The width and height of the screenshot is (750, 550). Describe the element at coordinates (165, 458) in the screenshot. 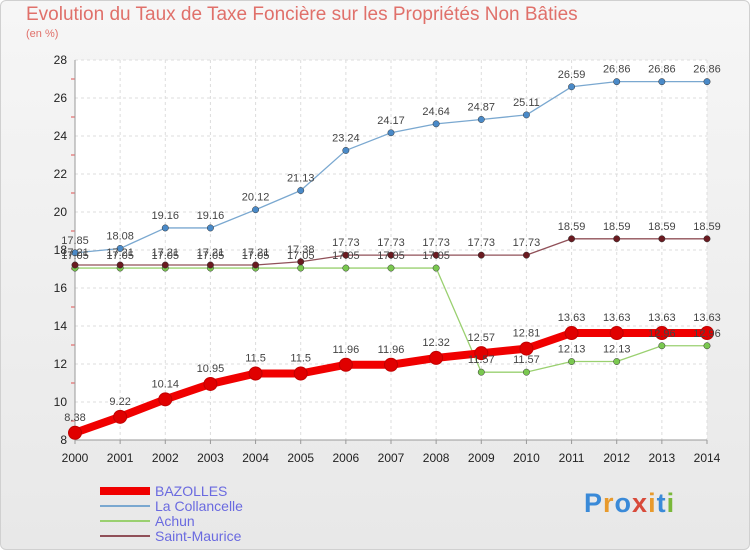

I see `x-tick-label: 2002` at that location.